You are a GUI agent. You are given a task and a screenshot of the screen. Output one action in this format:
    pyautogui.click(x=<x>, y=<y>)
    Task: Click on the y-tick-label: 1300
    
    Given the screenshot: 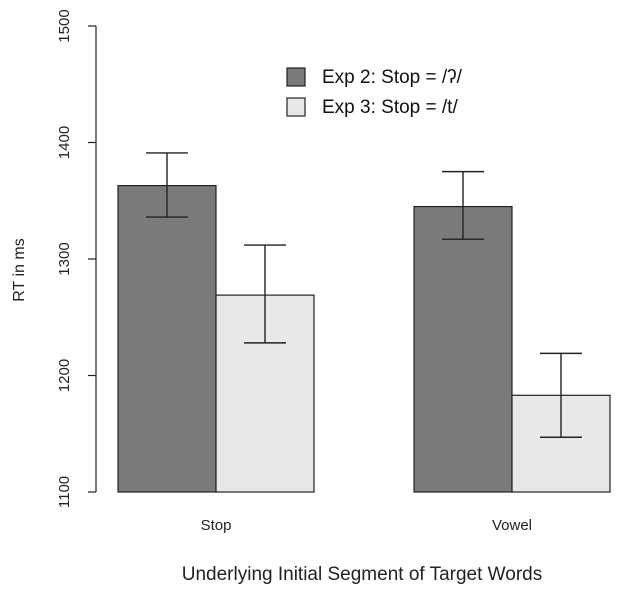 What is the action you would take?
    pyautogui.click(x=64, y=258)
    